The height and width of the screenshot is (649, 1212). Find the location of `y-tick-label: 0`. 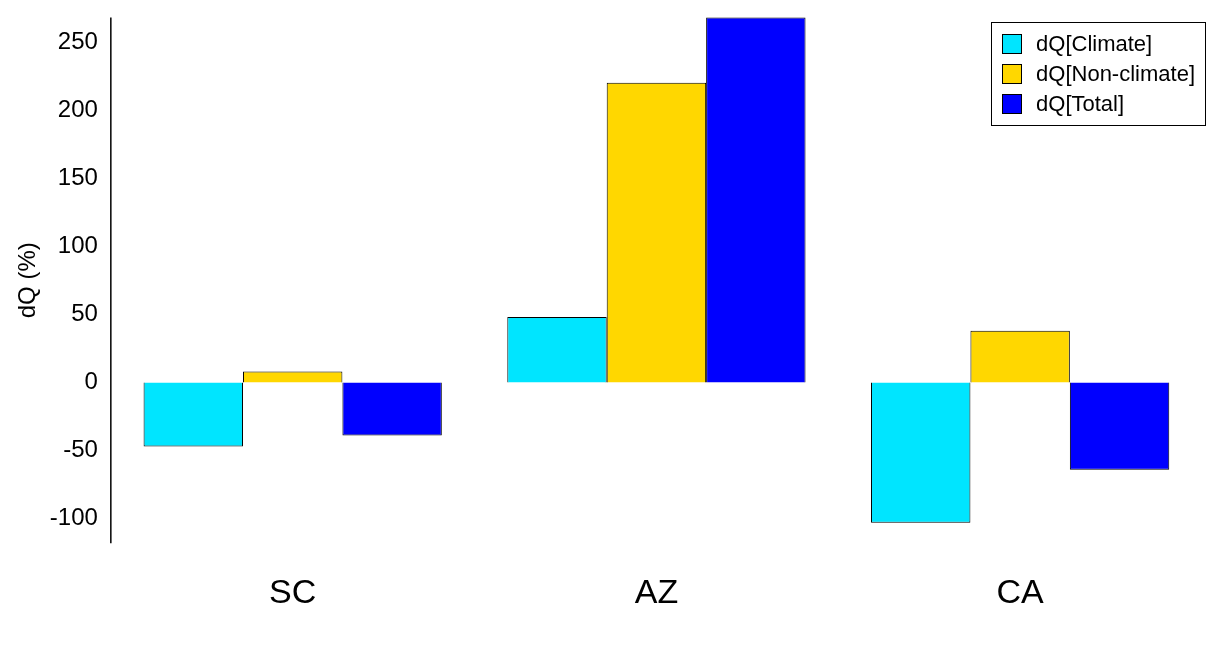

y-tick-label: 0 is located at coordinates (91, 381).